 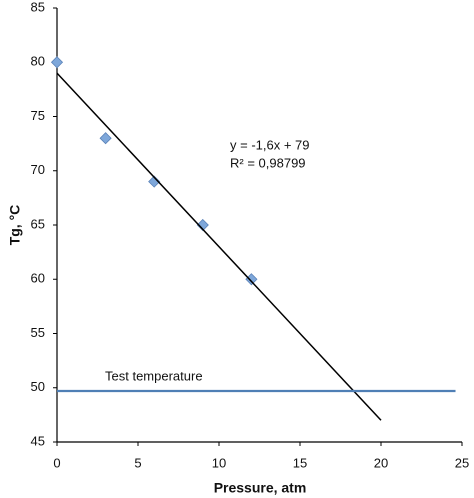 What do you see at coordinates (462, 462) in the screenshot?
I see `x-tick-label: 25` at bounding box center [462, 462].